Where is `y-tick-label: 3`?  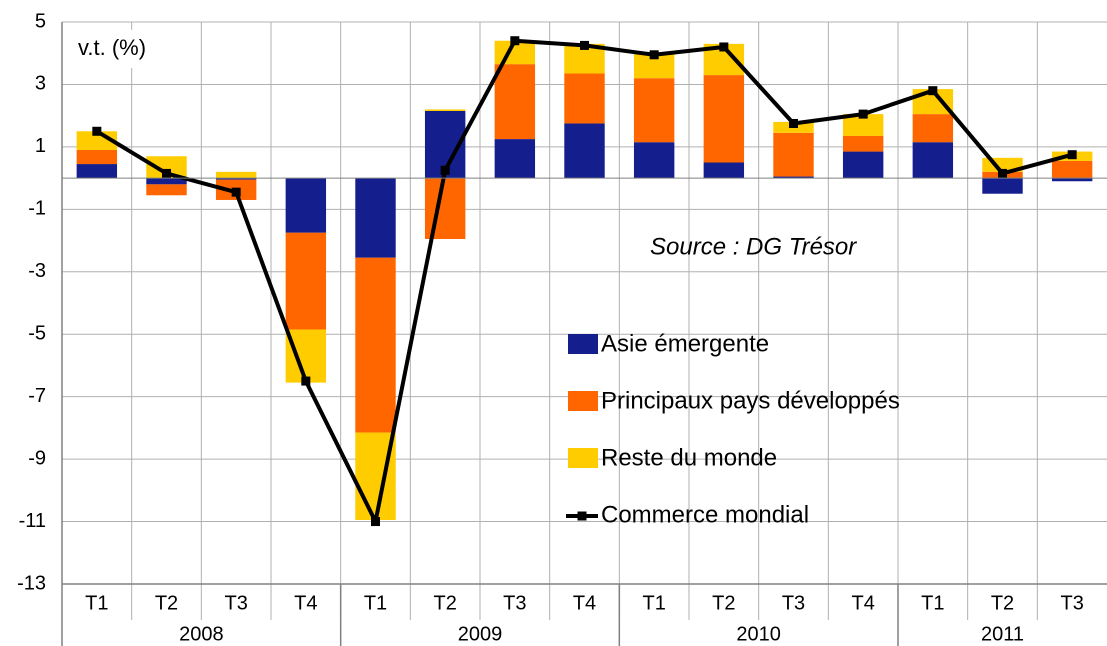
y-tick-label: 3 is located at coordinates (40, 84).